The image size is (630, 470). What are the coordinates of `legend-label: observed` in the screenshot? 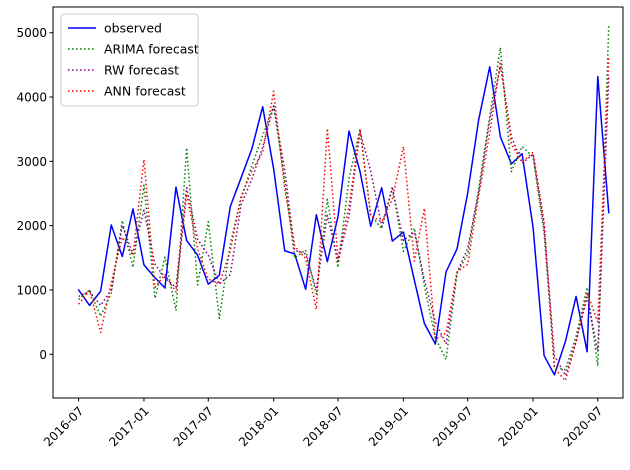 It's located at (133, 28).